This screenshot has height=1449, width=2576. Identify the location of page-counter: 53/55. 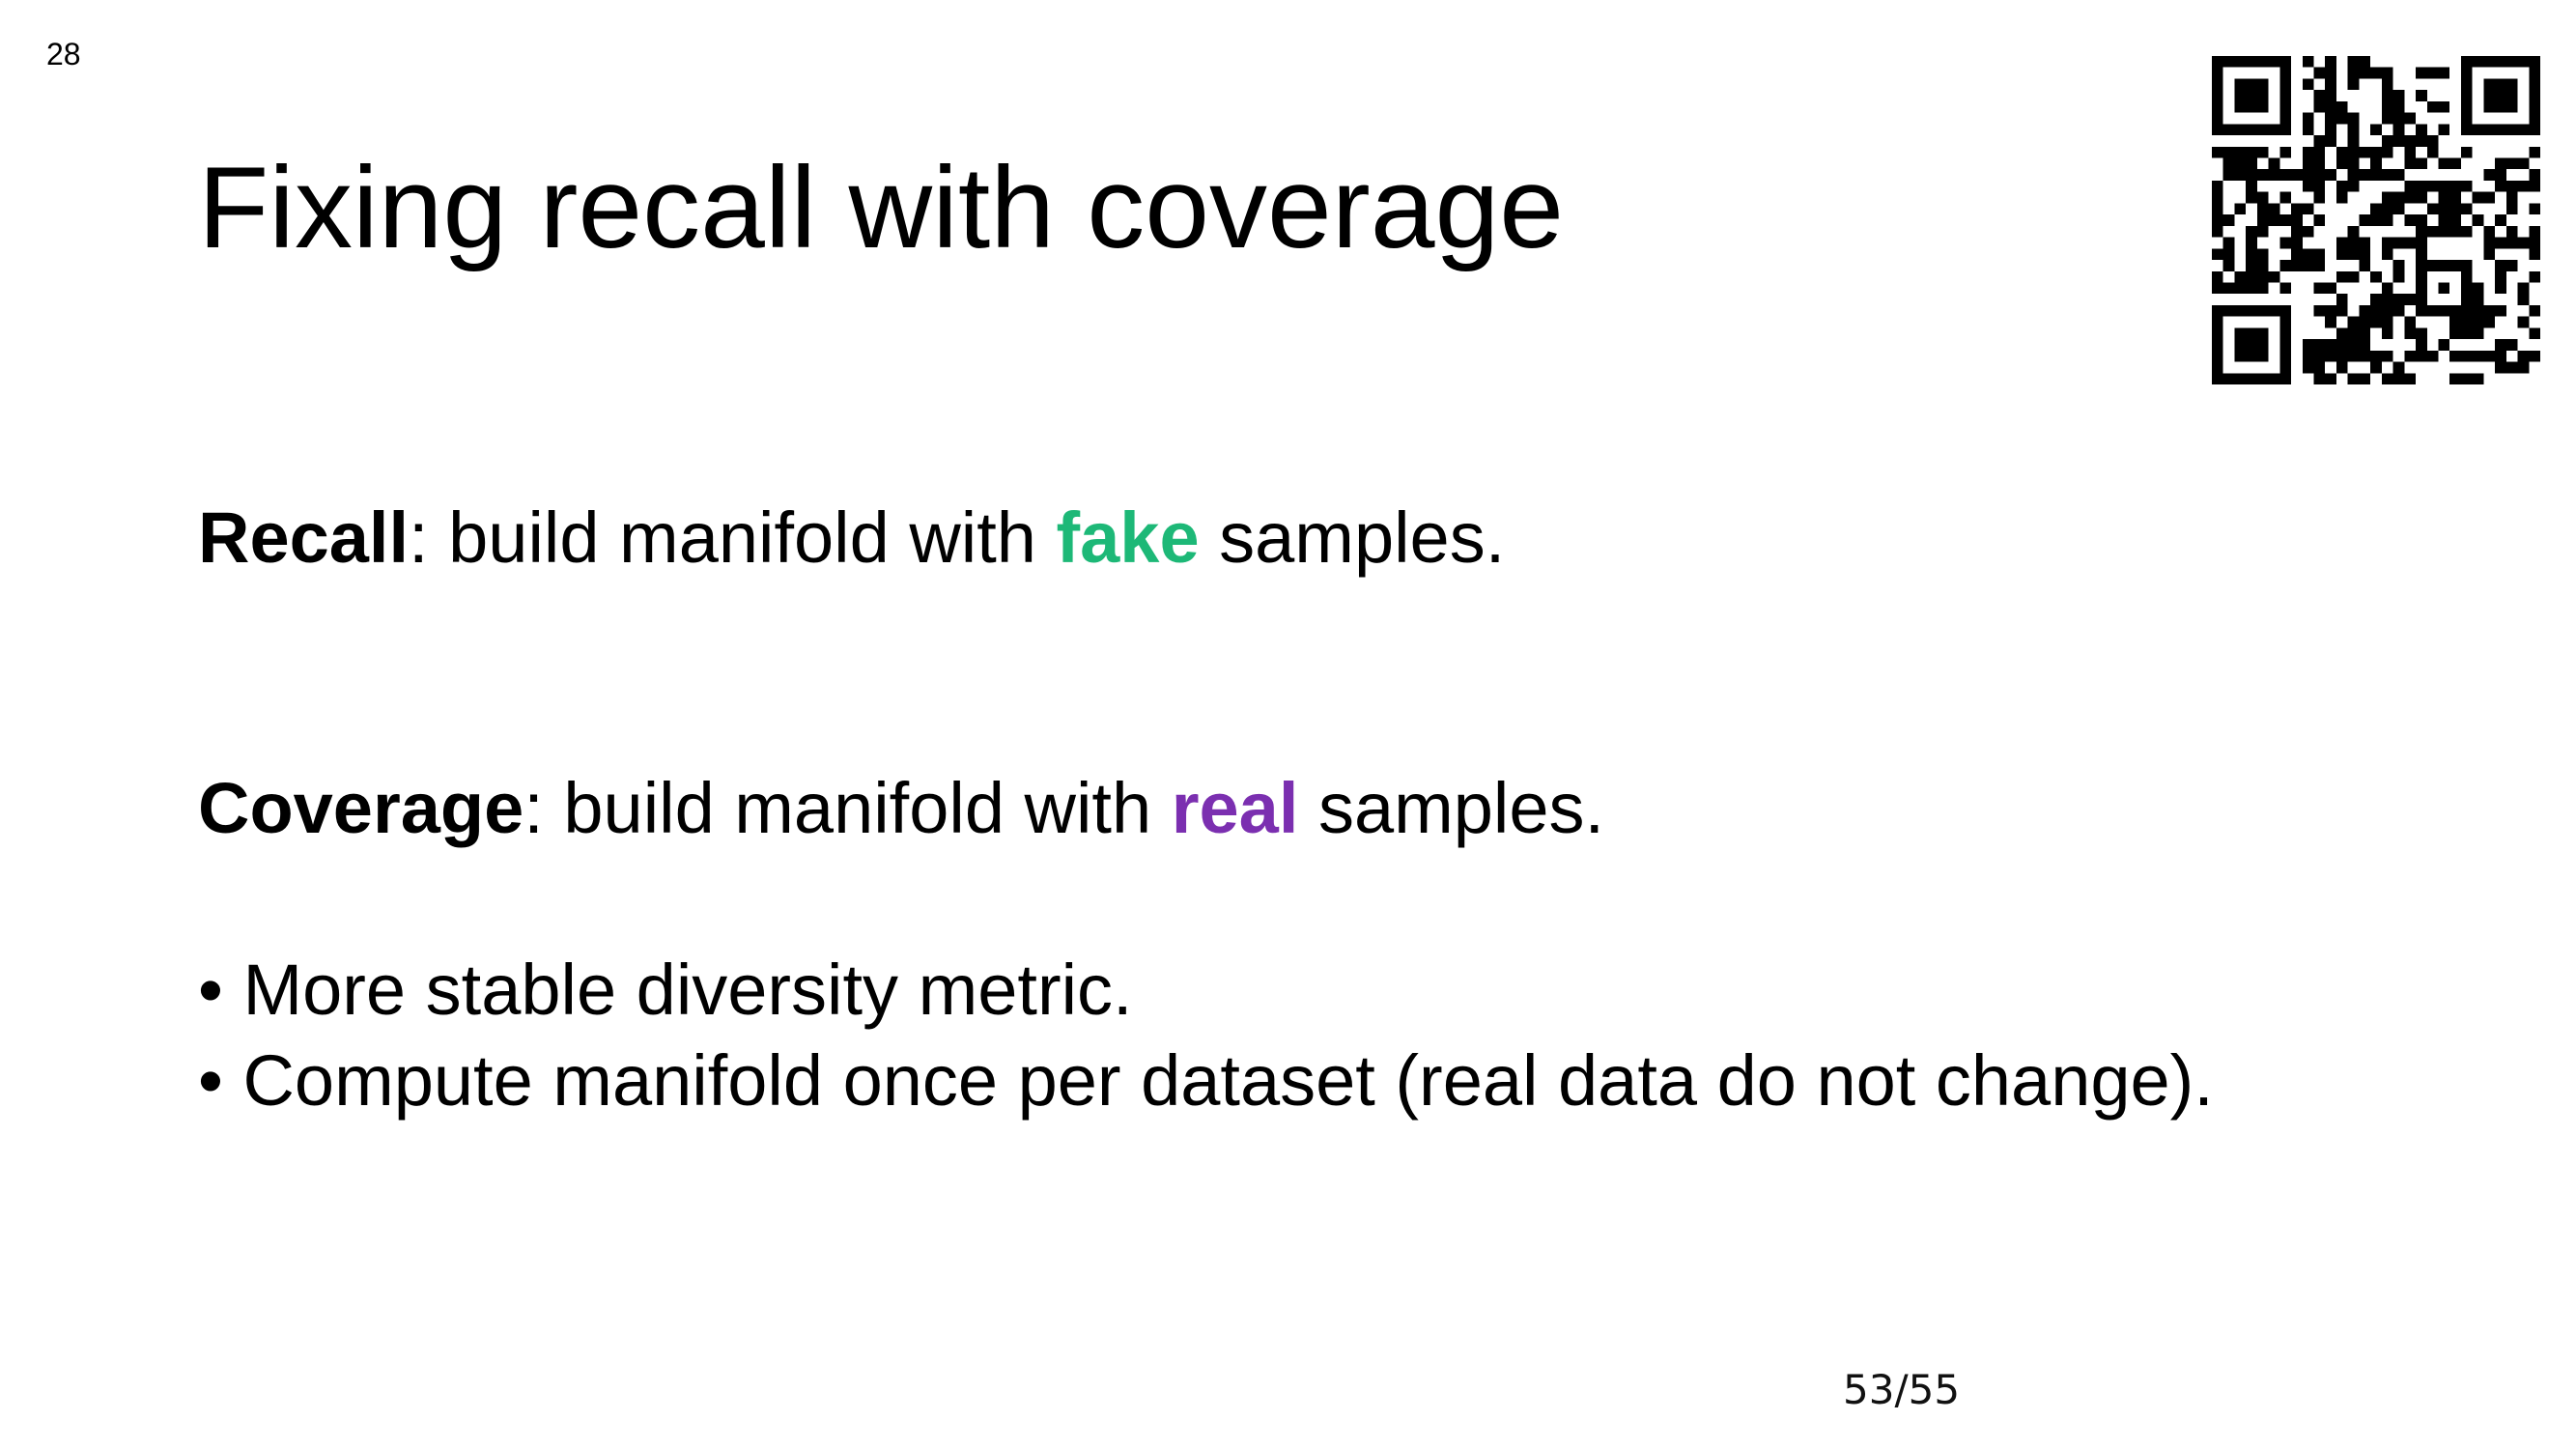
(1902, 1389).